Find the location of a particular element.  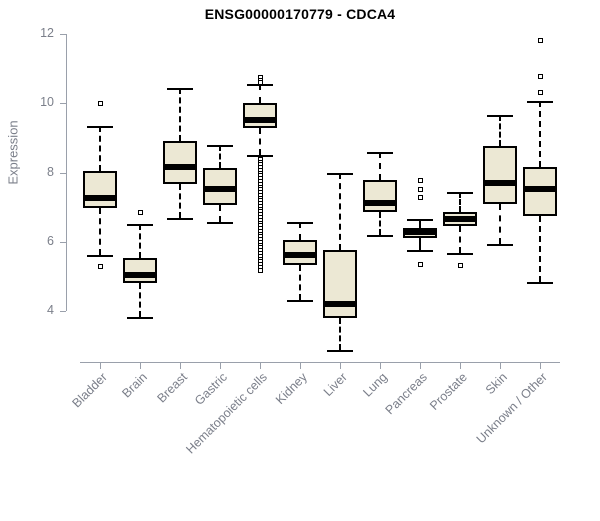

y-axis-tick-label: 6 is located at coordinates (50, 240).